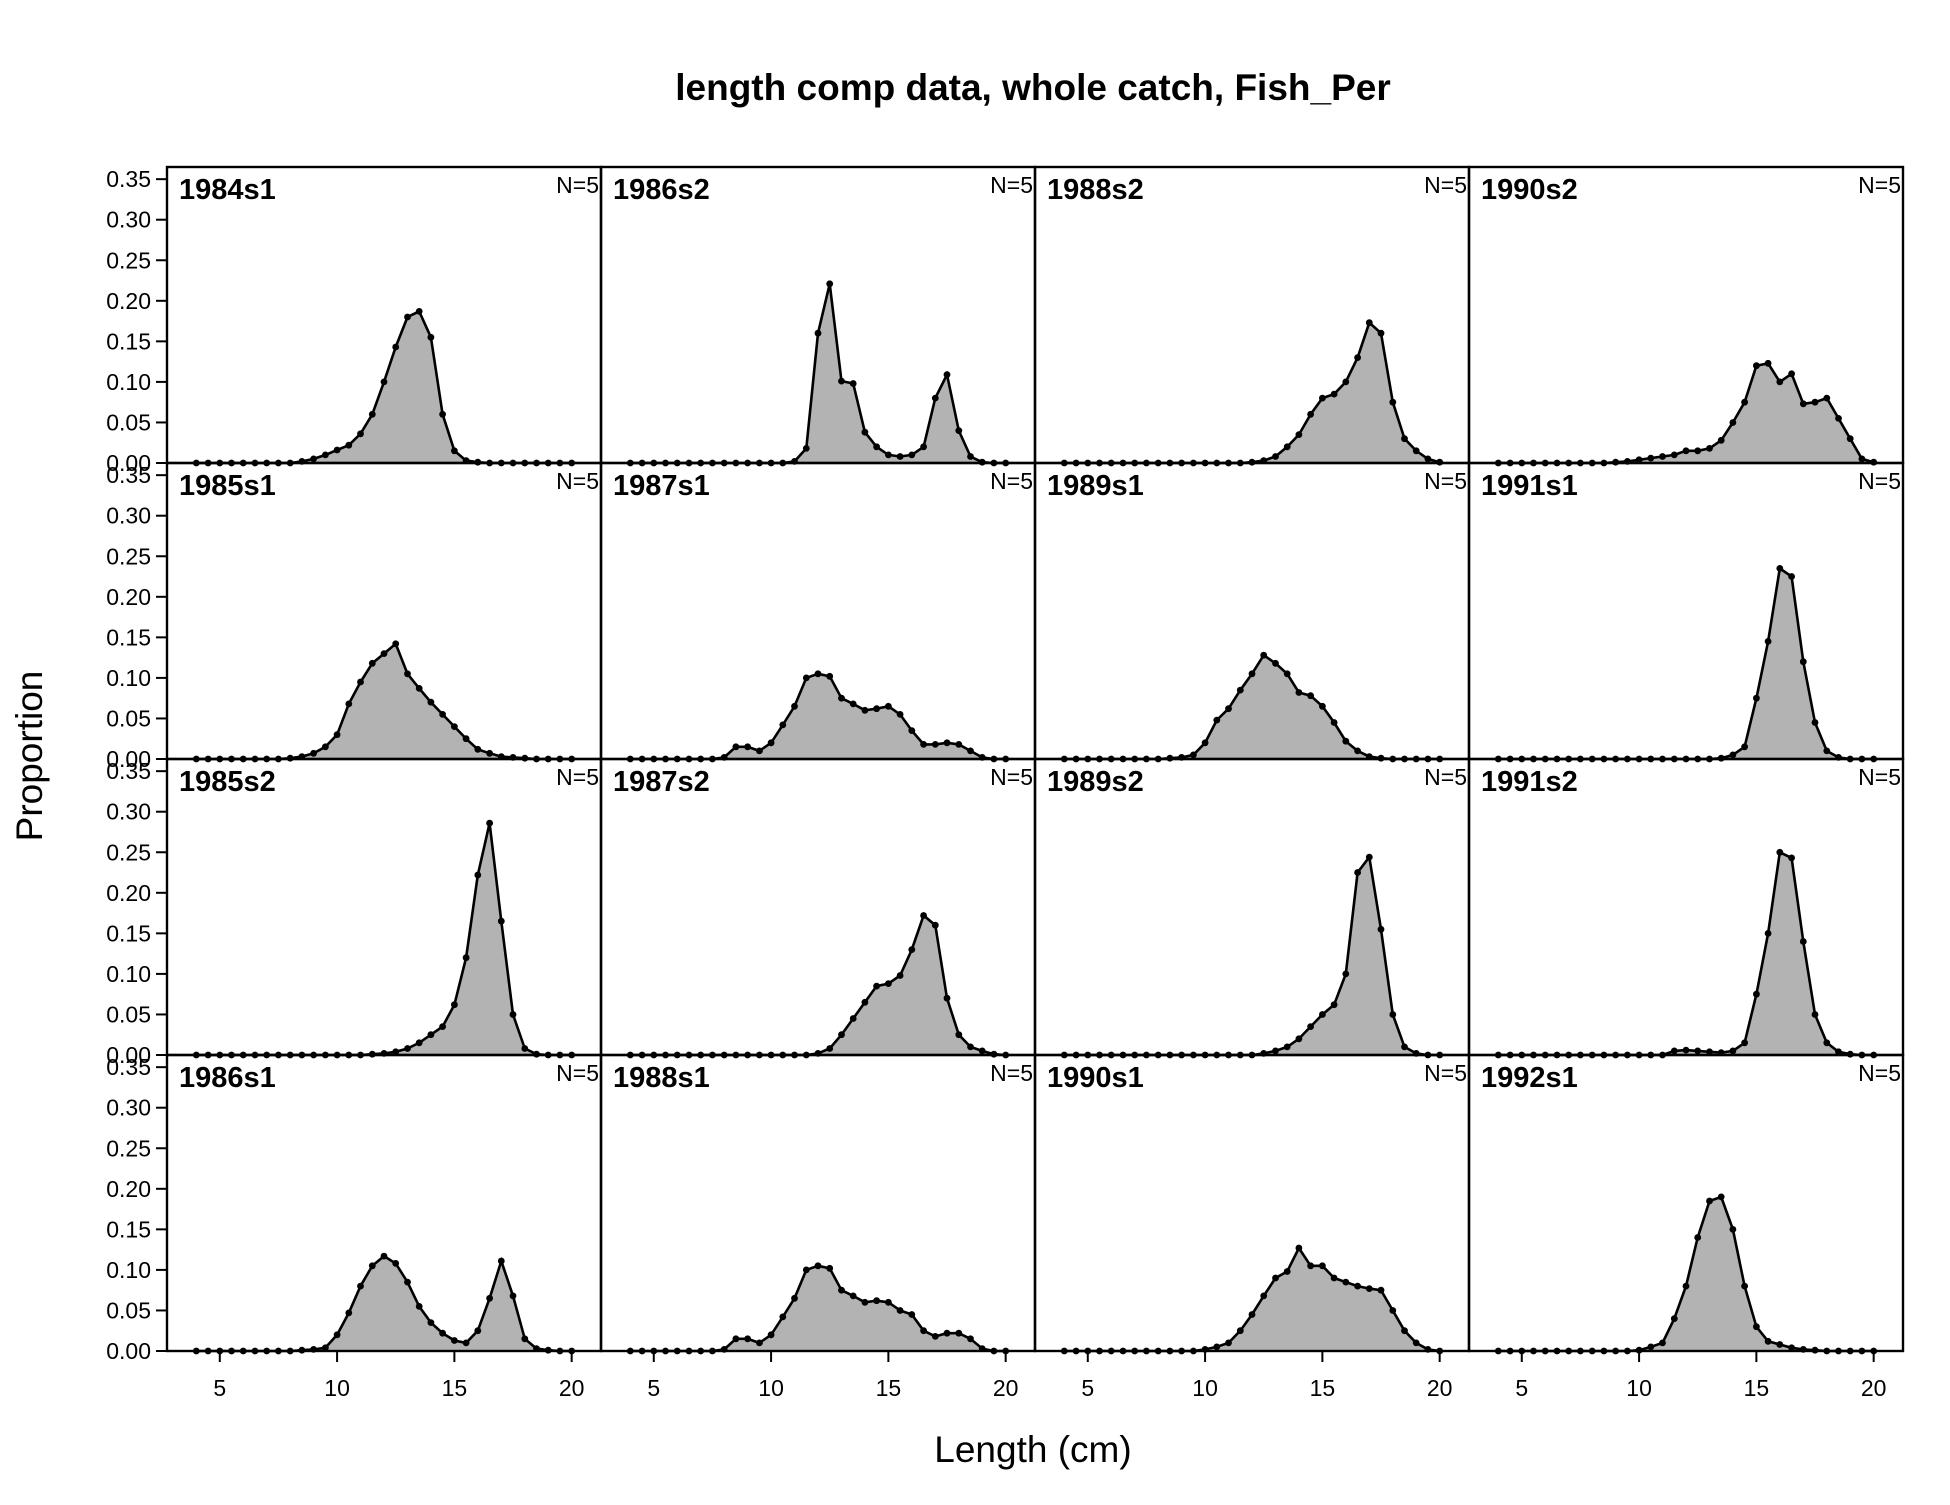  What do you see at coordinates (1521, 1388) in the screenshot?
I see `x-tick-label: 5` at bounding box center [1521, 1388].